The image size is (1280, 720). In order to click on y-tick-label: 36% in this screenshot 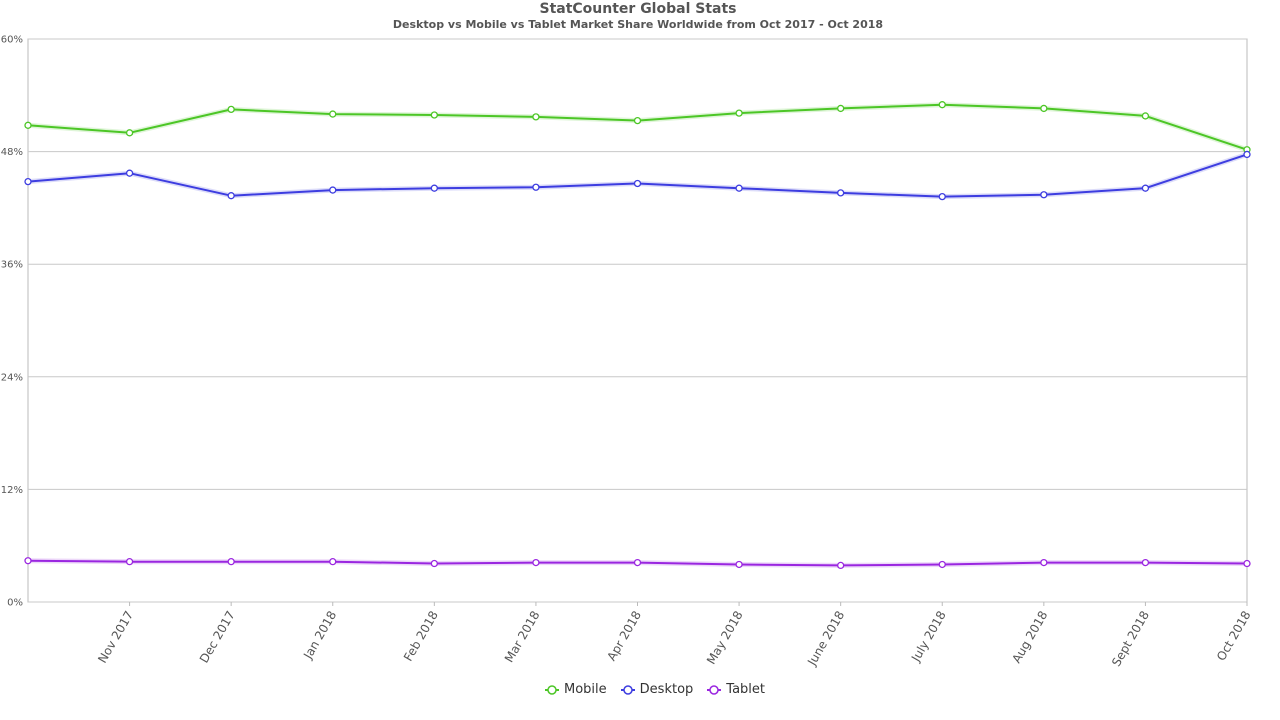, I will do `click(12, 265)`.